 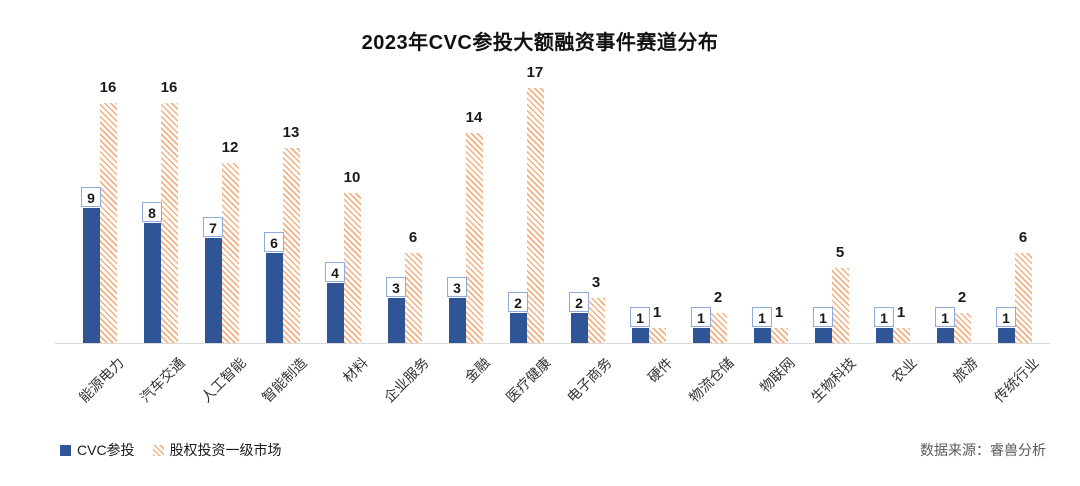 What do you see at coordinates (352, 177) in the screenshot?
I see `value-label-market: 10` at bounding box center [352, 177].